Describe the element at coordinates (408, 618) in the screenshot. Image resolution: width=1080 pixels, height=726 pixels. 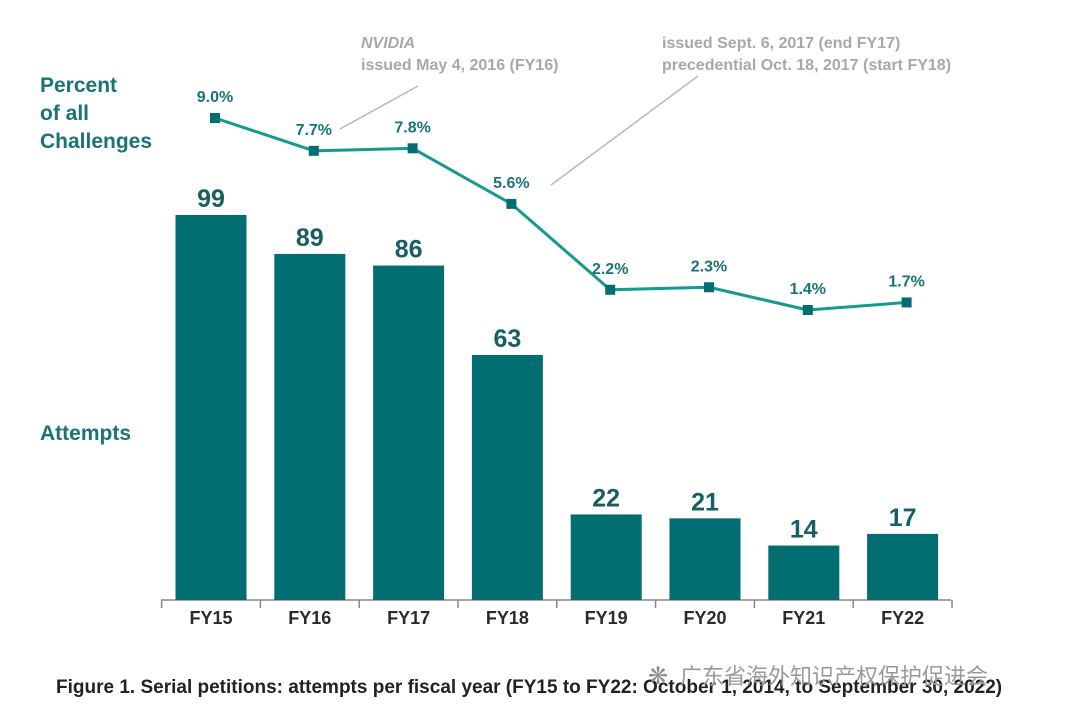
I see `x-tick-label: FY17` at that location.